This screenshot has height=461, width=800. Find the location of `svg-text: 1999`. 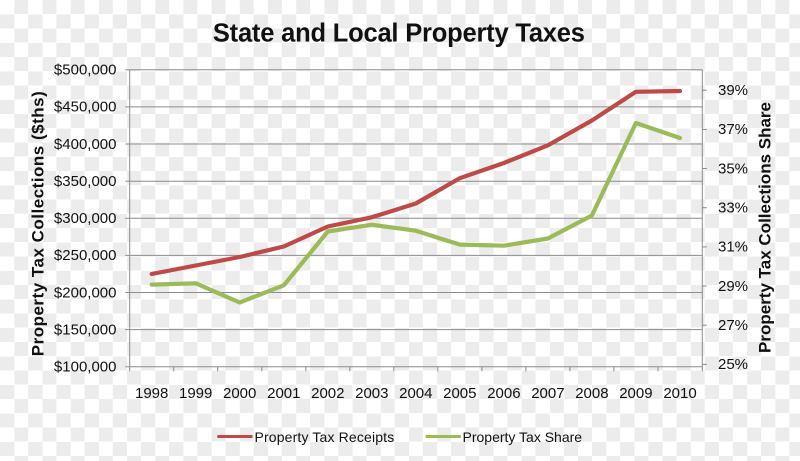

svg-text: 1999 is located at coordinates (195, 393).